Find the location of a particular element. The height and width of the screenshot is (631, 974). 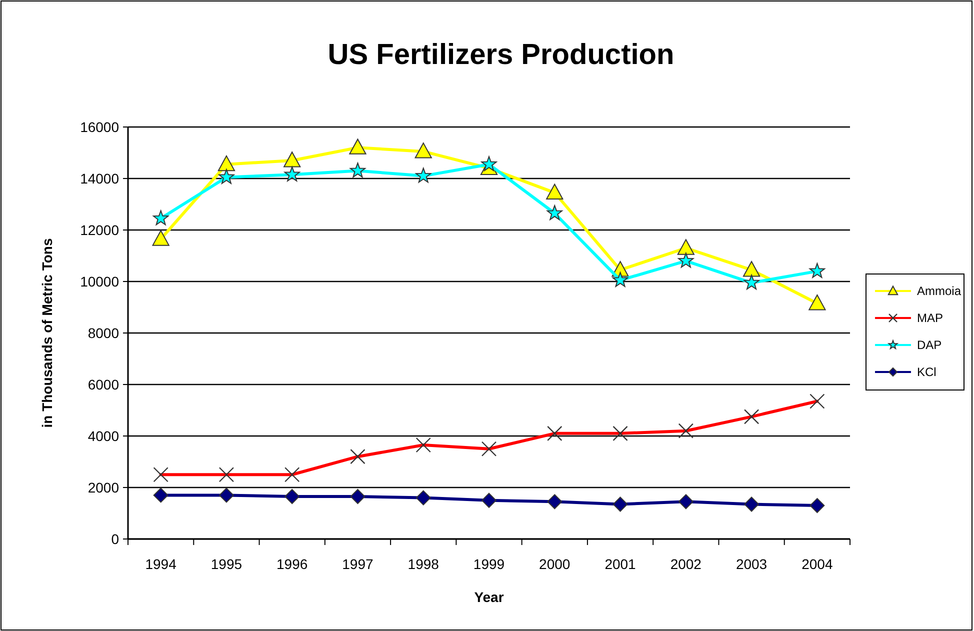

x-tick-label: 2000 is located at coordinates (554, 564).